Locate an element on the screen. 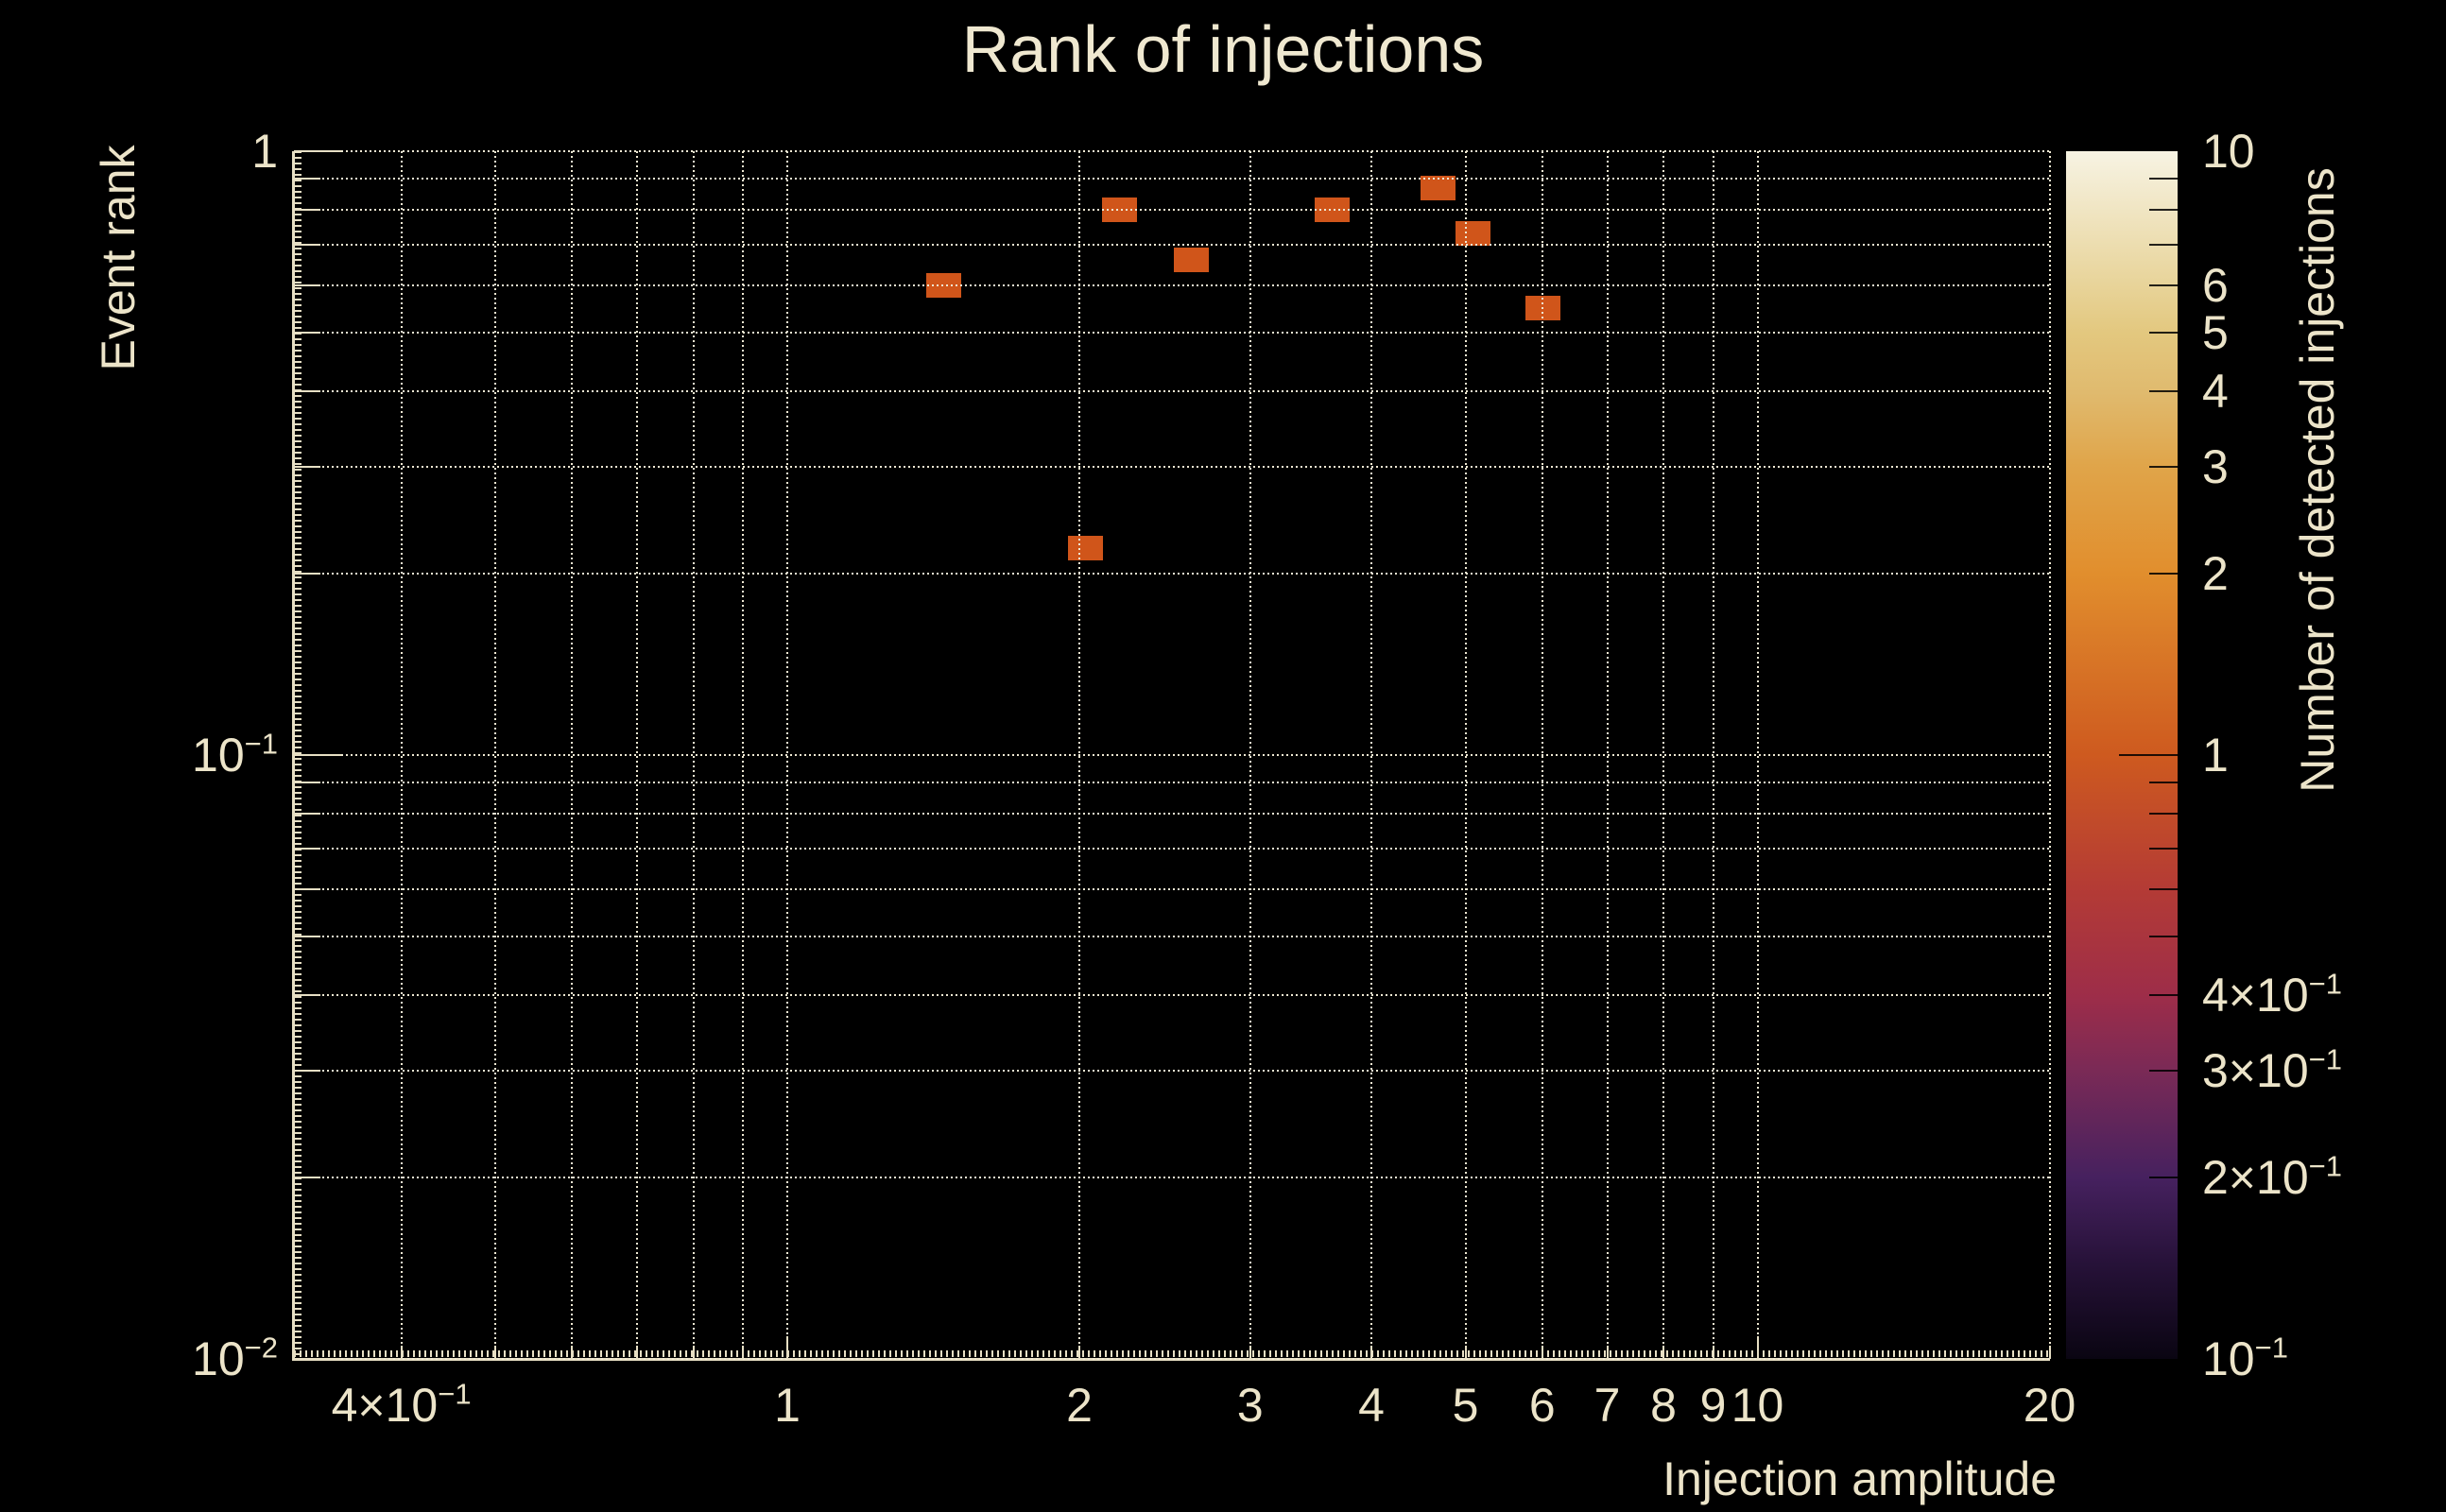 This screenshot has height=1512, width=2446. colorbar-tick-label: 10−1 is located at coordinates (2245, 1358).